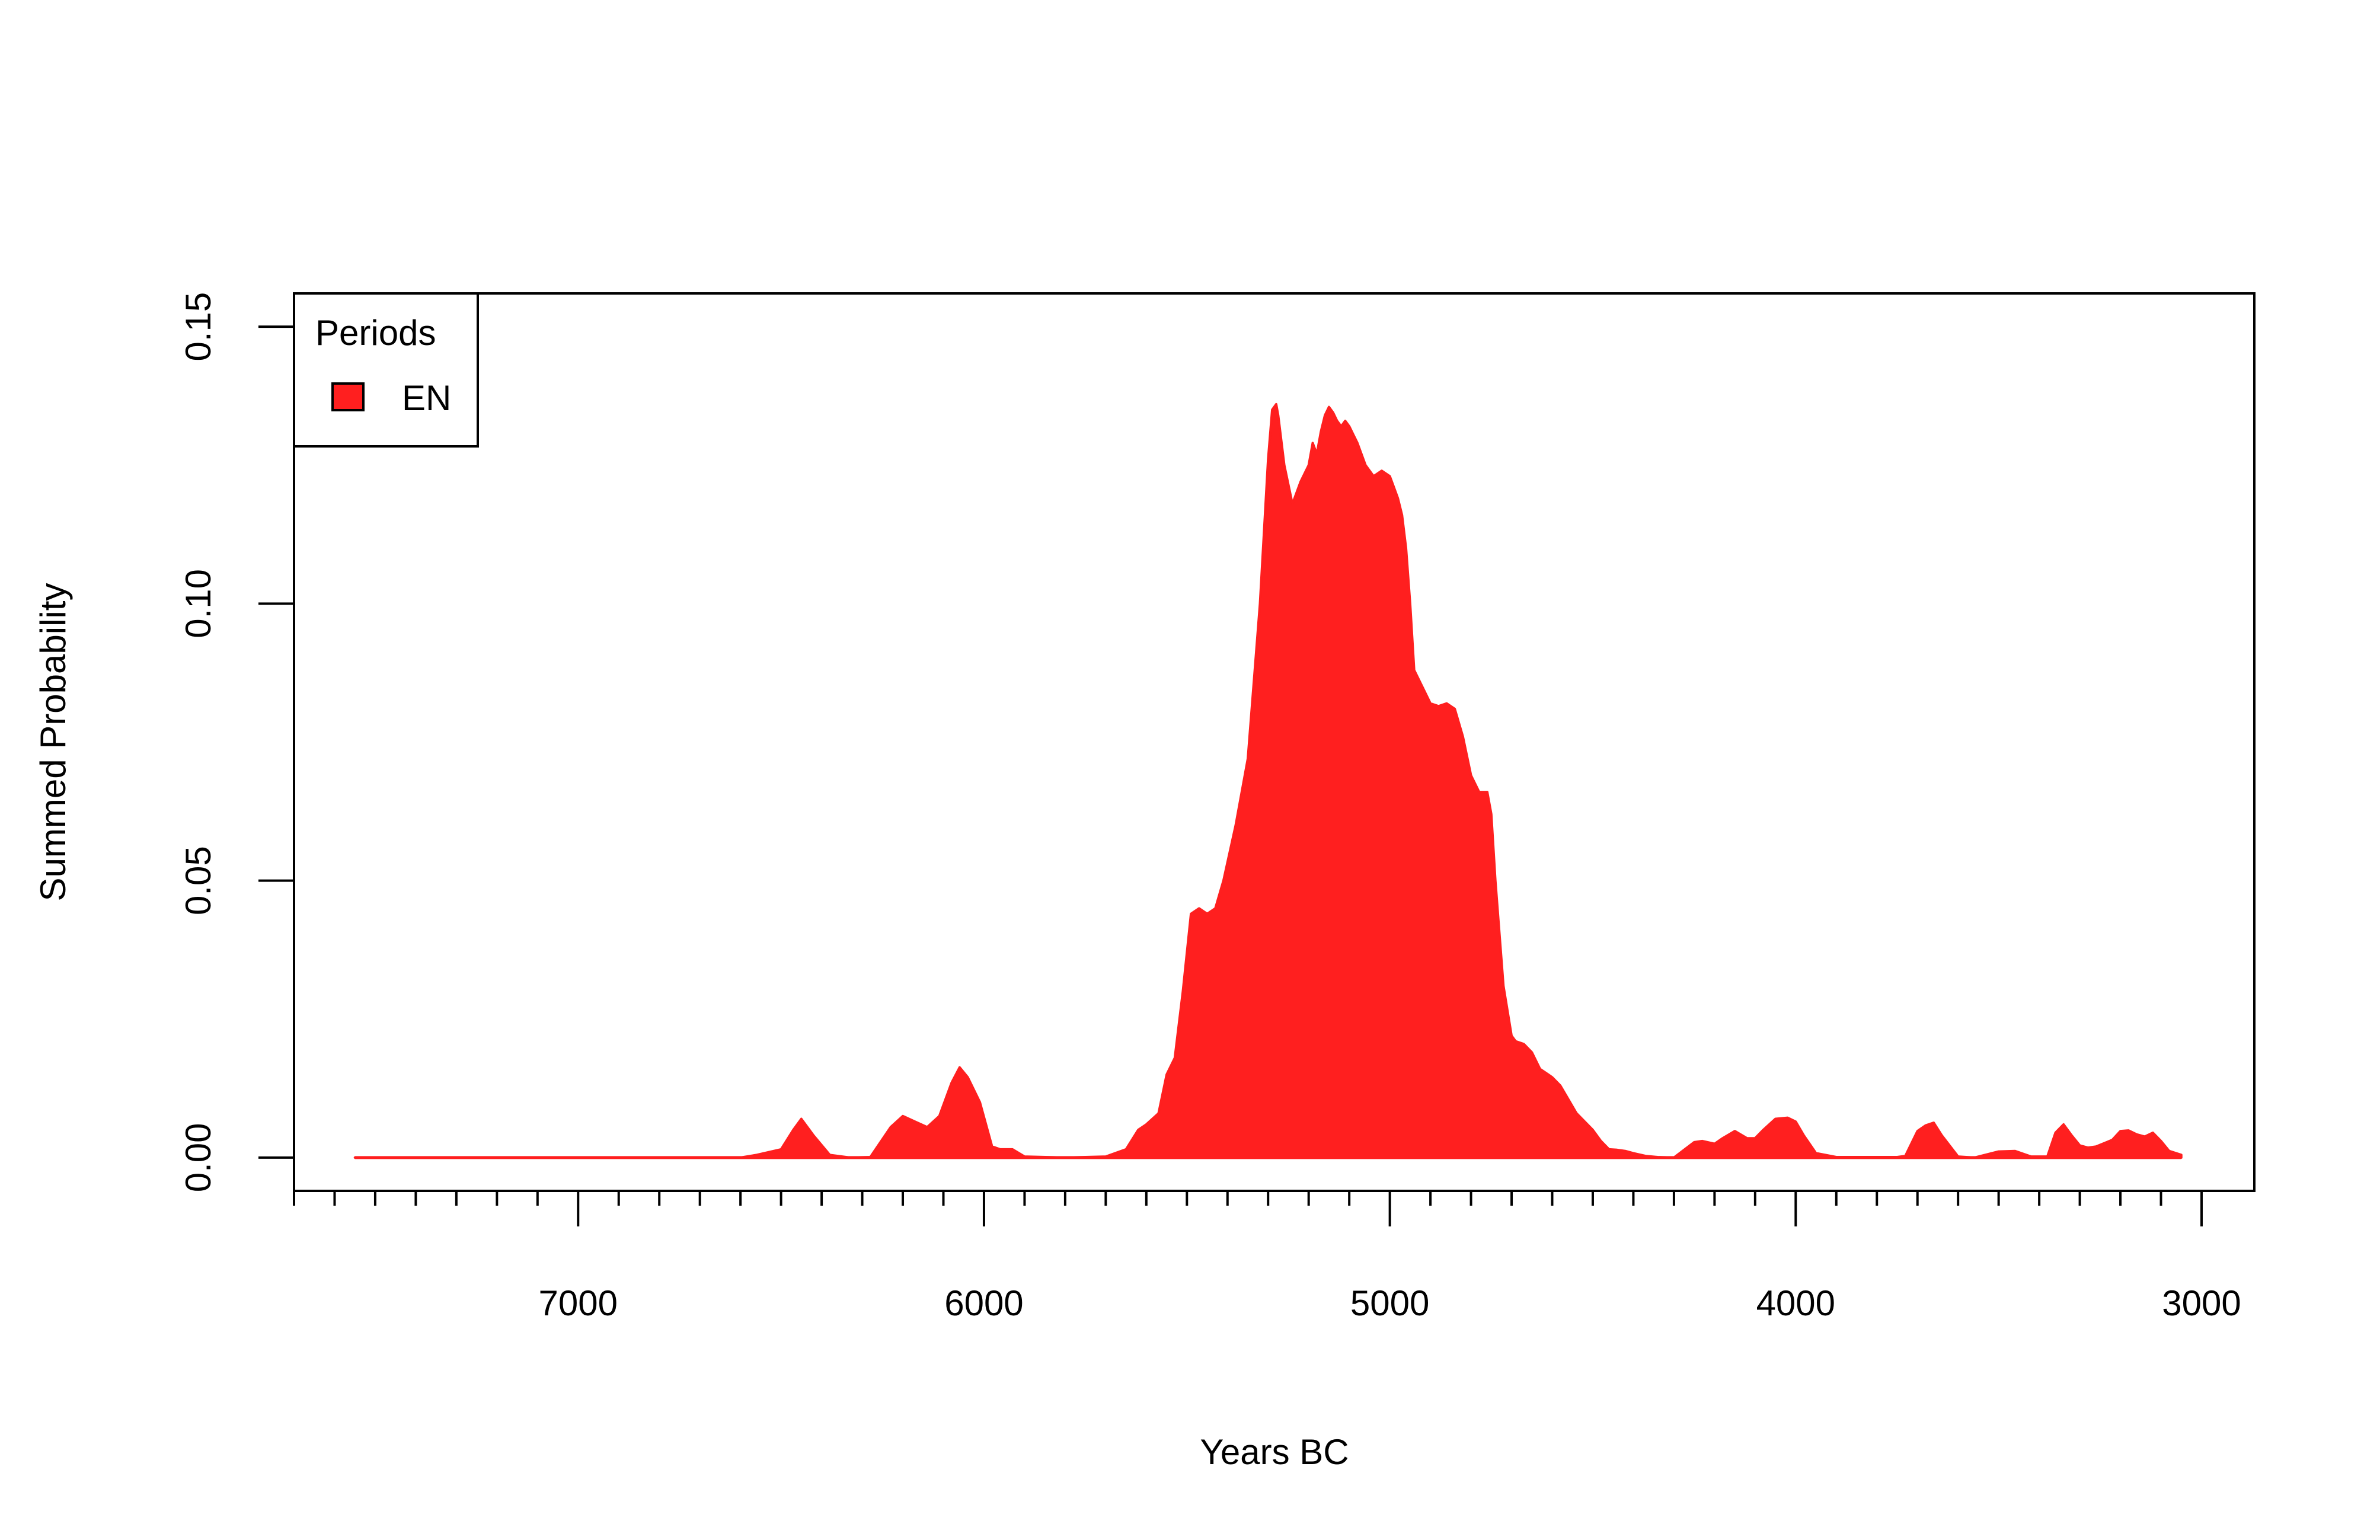 Image resolution: width=2380 pixels, height=1540 pixels. What do you see at coordinates (1389, 1303) in the screenshot?
I see `x-tick-label: 5000` at bounding box center [1389, 1303].